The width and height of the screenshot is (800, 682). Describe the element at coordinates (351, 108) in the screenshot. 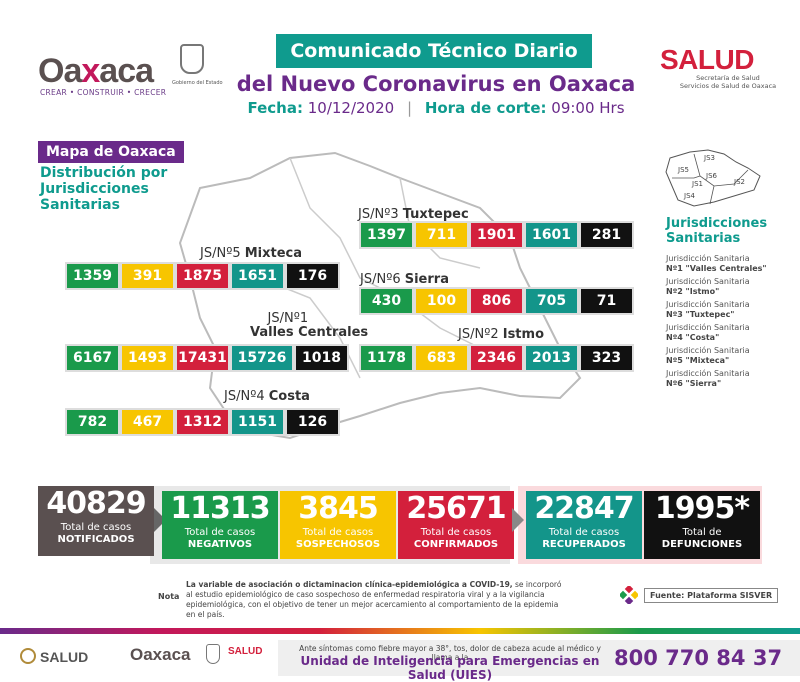

I see `fecha-value: 10/12/2020` at that location.